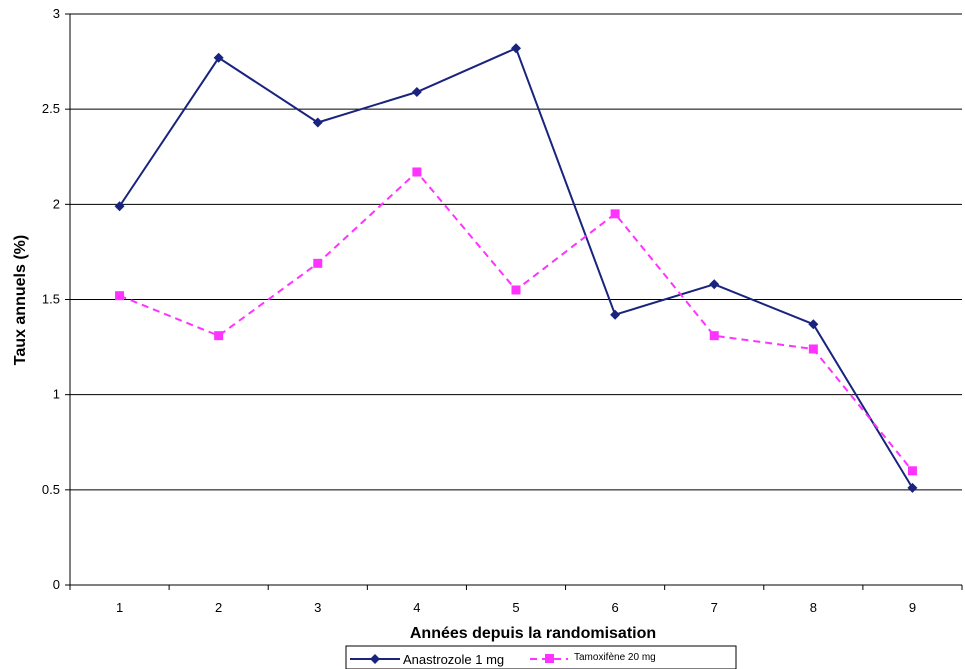 The width and height of the screenshot is (965, 669). Describe the element at coordinates (119, 607) in the screenshot. I see `x-tick-label-1: 1` at that location.